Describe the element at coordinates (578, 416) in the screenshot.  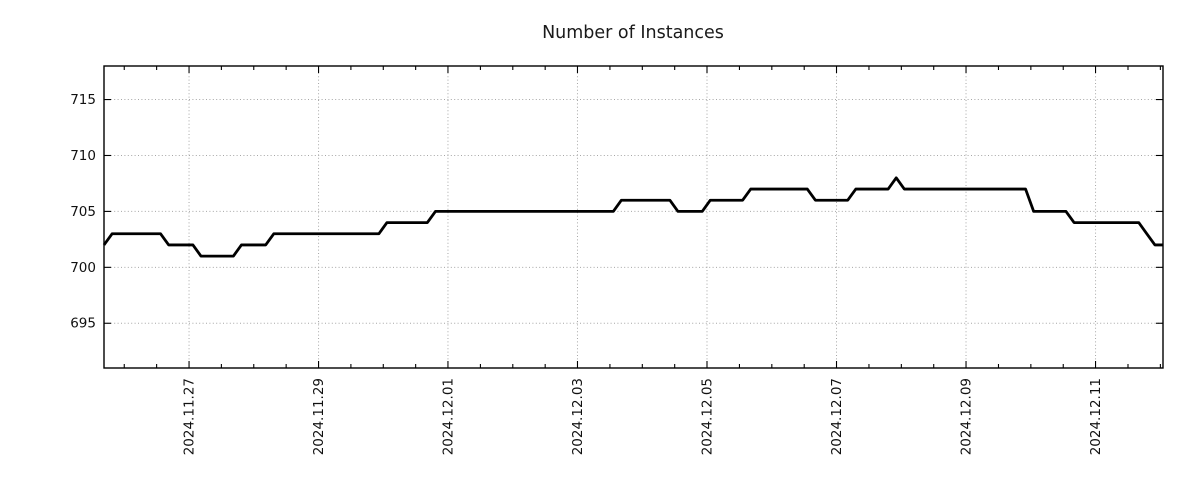
I see `x-tick-label: 2024.12.03` at that location.